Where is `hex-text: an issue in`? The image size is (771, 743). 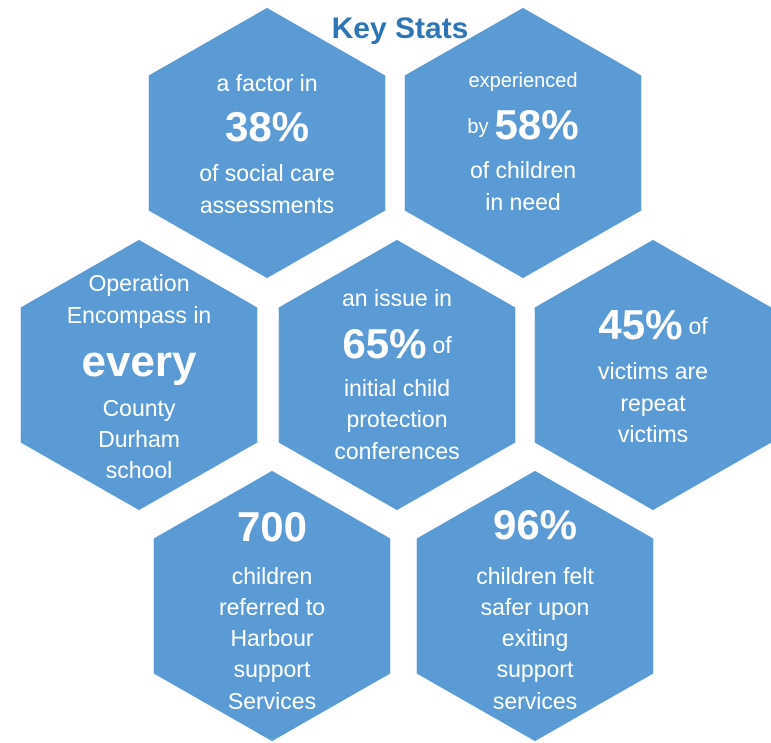
hex-text: an issue in is located at coordinates (397, 298).